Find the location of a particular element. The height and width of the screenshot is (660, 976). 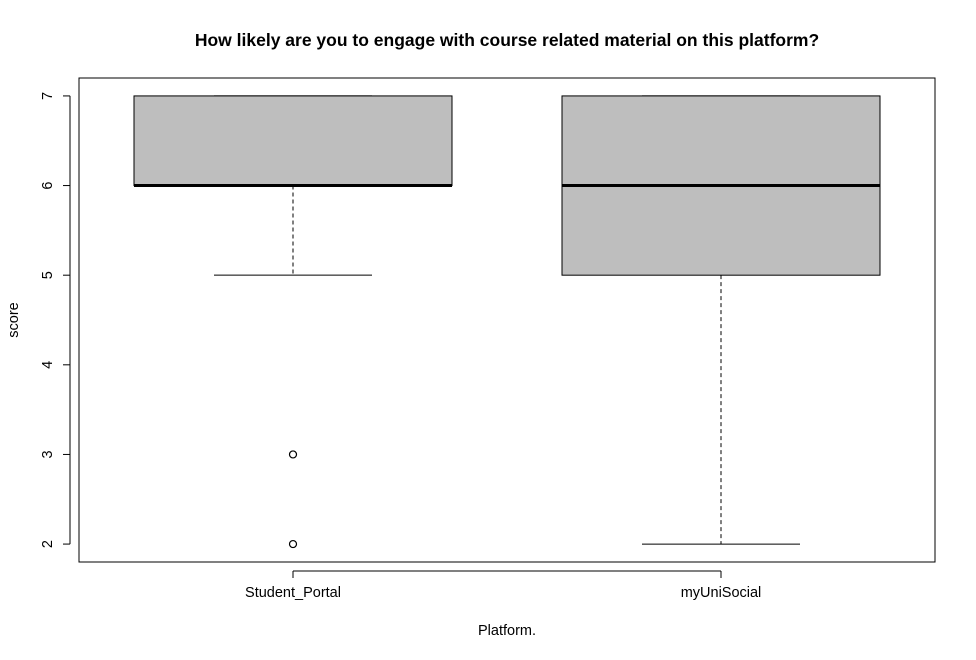

x-tick-label: myUniSocial is located at coordinates (721, 593).